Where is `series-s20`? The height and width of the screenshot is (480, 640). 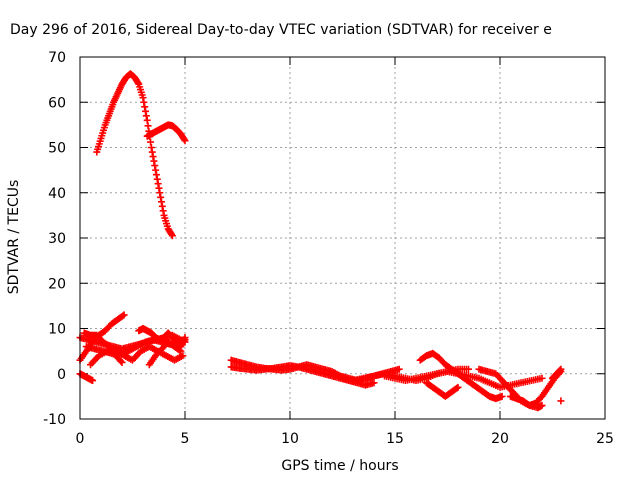
series-s20 is located at coordinates (561, 401).